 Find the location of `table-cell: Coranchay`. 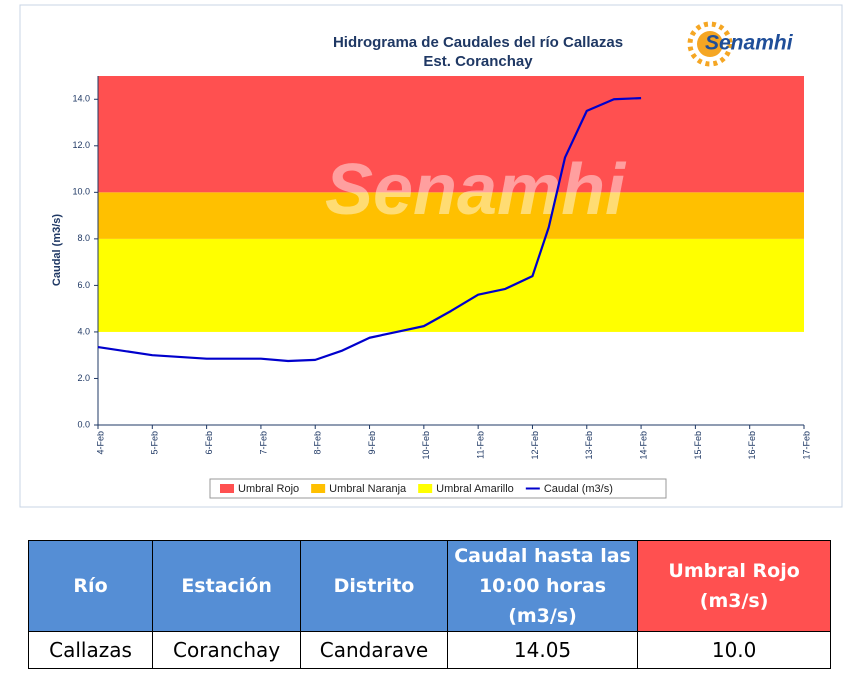

table-cell: Coranchay is located at coordinates (227, 650).